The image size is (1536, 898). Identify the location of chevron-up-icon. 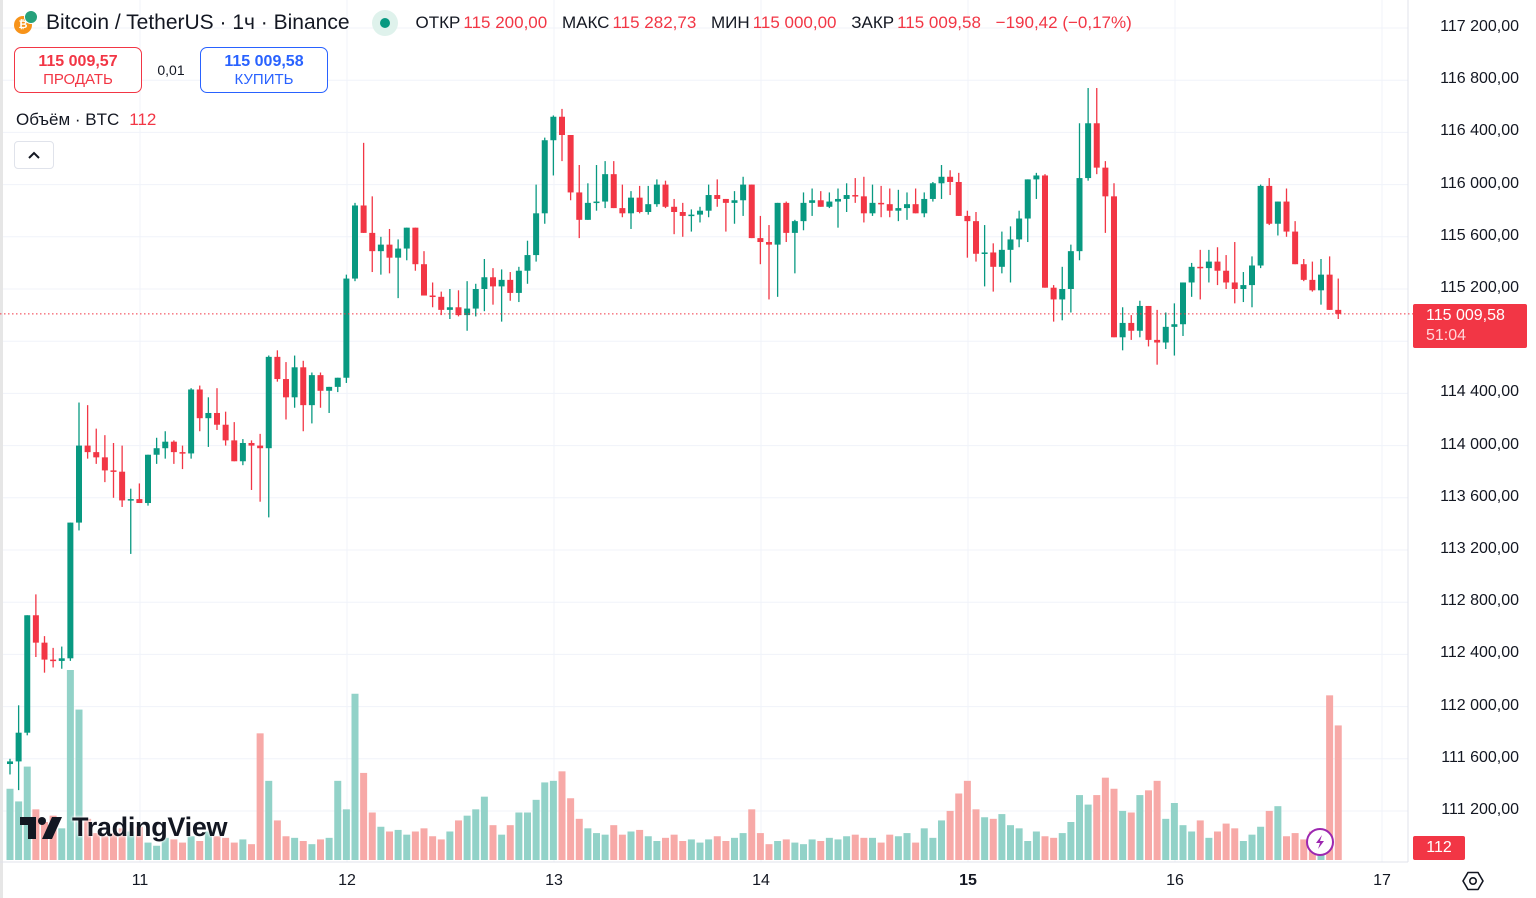
(34, 155).